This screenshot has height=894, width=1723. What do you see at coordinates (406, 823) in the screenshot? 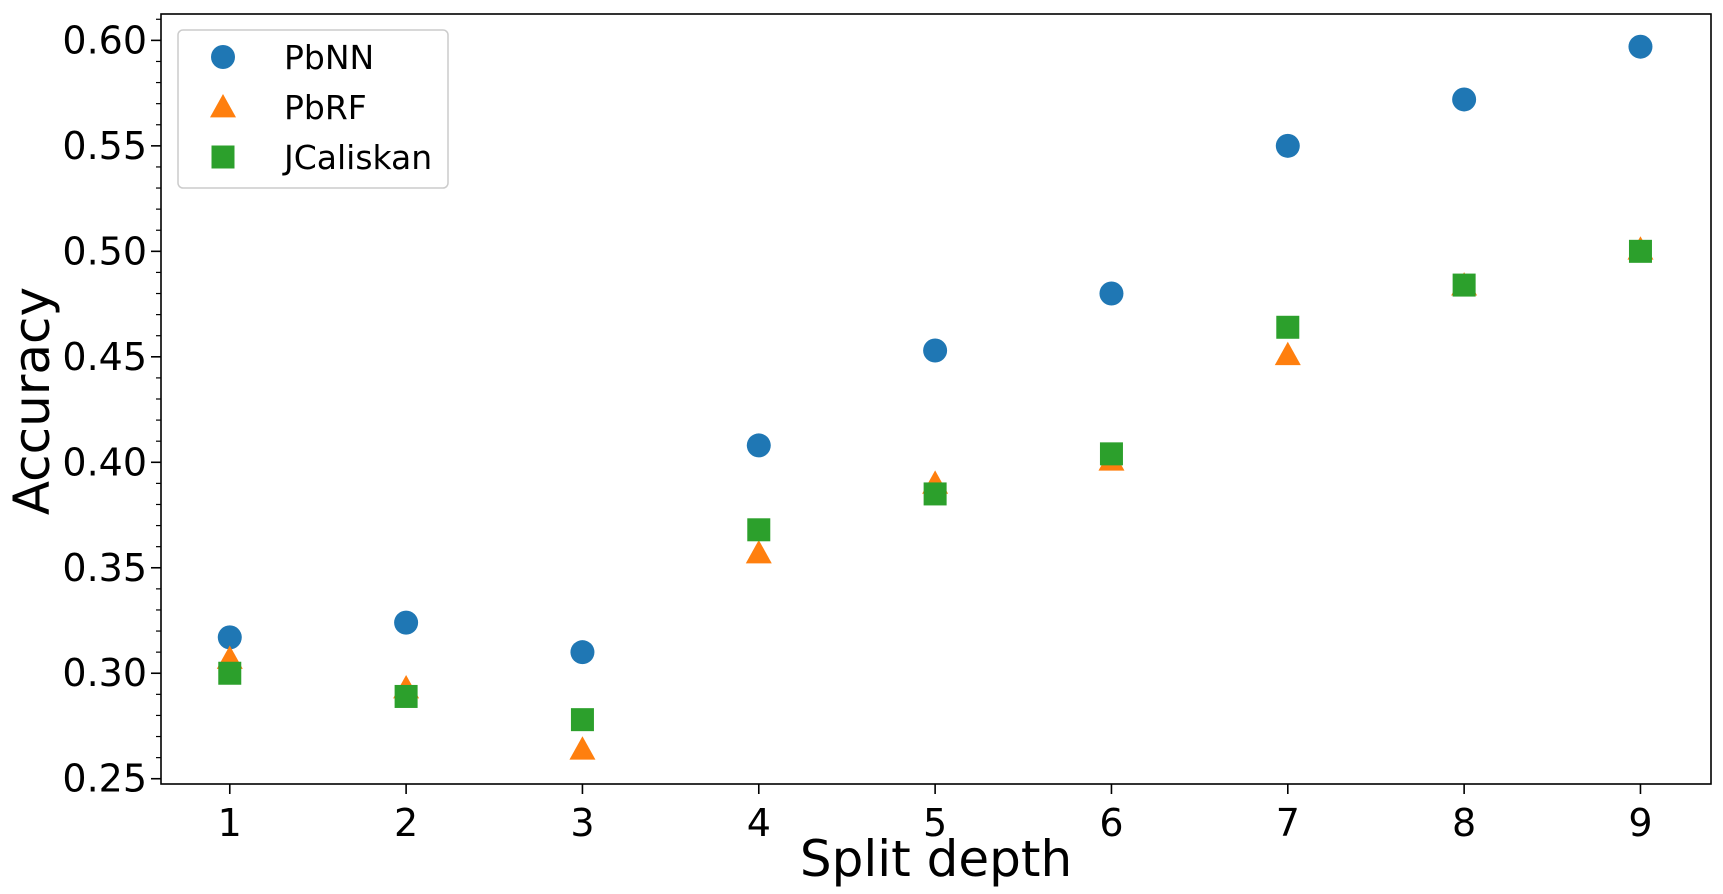
I see `x-tick-label: 2` at bounding box center [406, 823].